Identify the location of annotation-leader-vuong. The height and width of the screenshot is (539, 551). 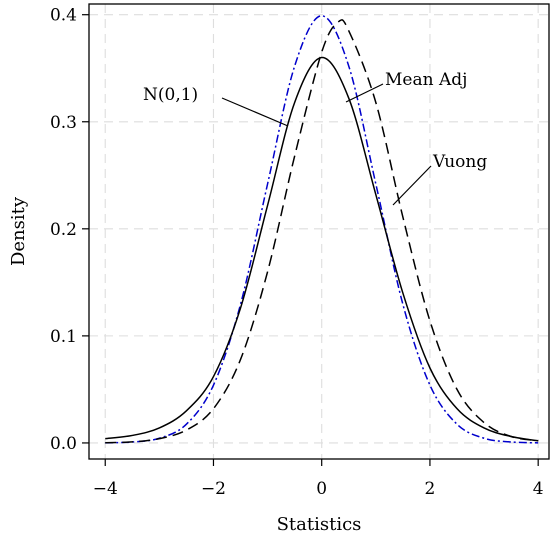
(412, 185).